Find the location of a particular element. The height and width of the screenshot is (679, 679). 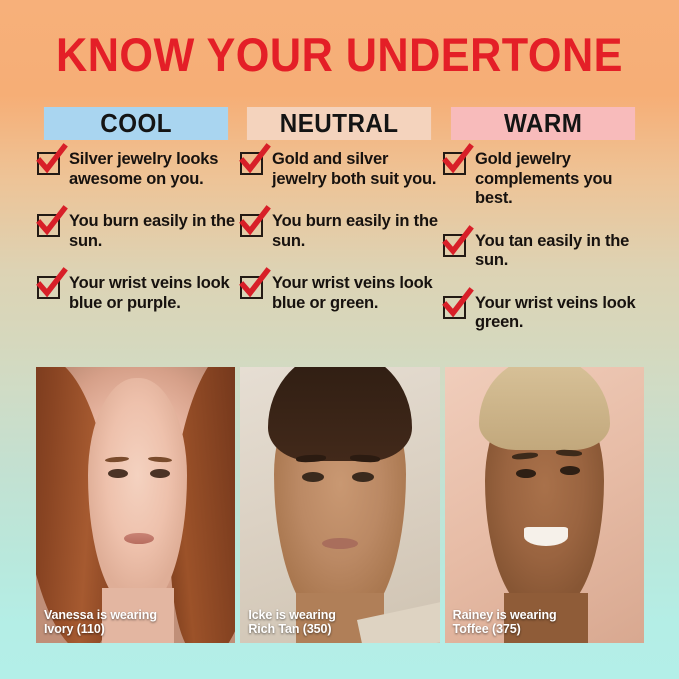

model-photo-rainey: Rainey is wearing Toffee (375) is located at coordinates (544, 505).